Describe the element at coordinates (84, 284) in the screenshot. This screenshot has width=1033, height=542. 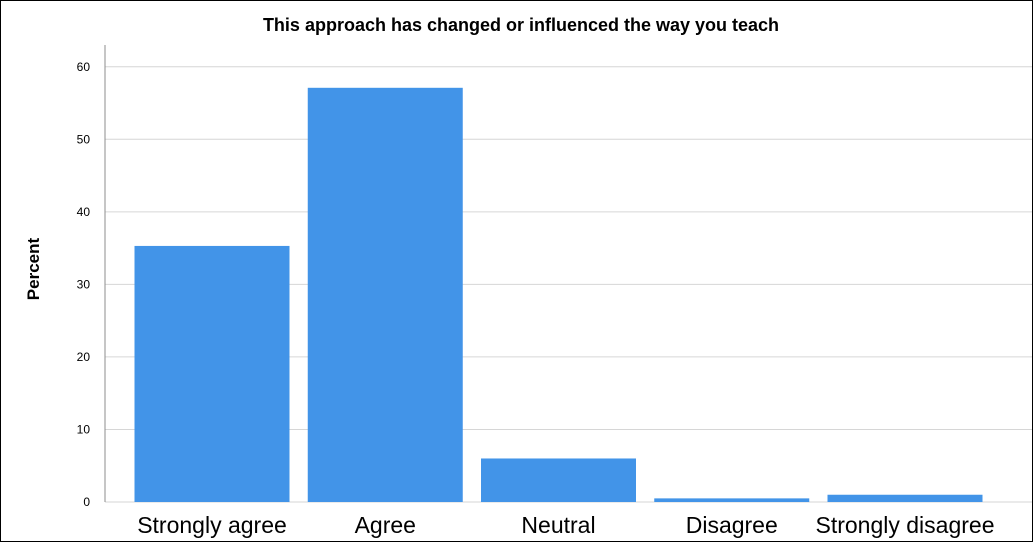
I see `y-tick-label: 30` at that location.